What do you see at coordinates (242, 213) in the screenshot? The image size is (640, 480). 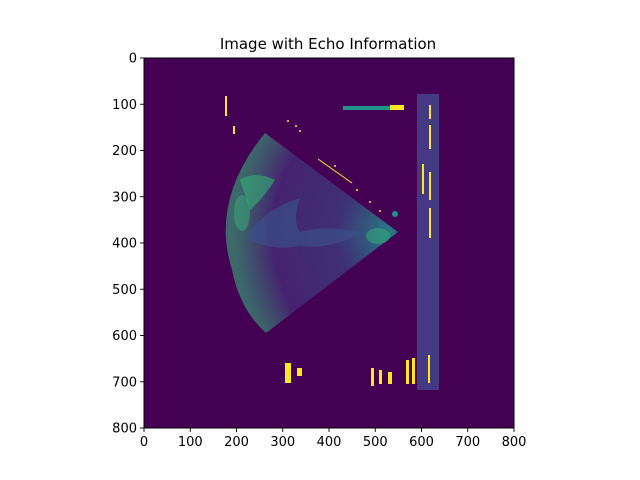 I see `wall-bright` at bounding box center [242, 213].